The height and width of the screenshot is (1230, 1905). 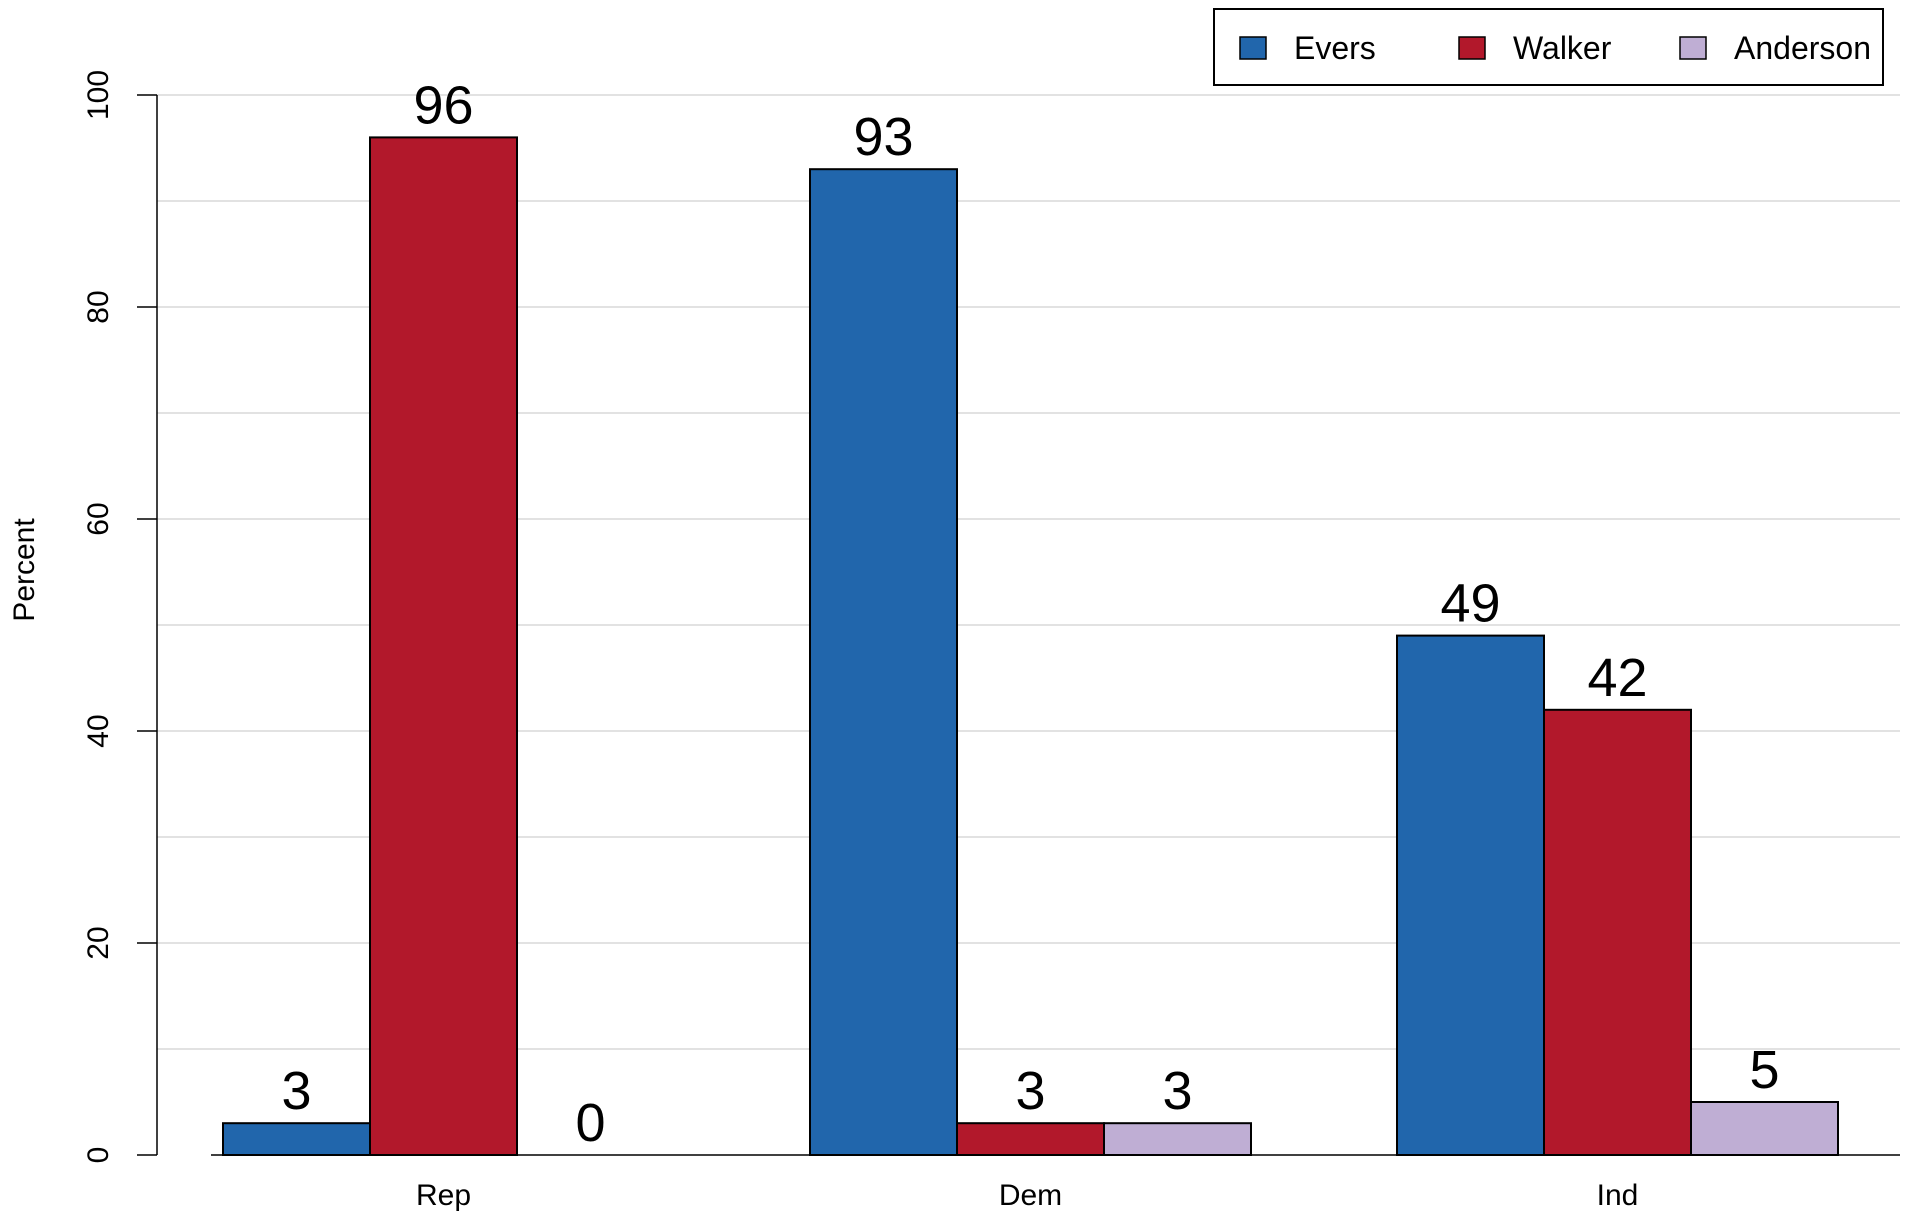 I want to click on y-tick-label: 60, so click(x=98, y=518).